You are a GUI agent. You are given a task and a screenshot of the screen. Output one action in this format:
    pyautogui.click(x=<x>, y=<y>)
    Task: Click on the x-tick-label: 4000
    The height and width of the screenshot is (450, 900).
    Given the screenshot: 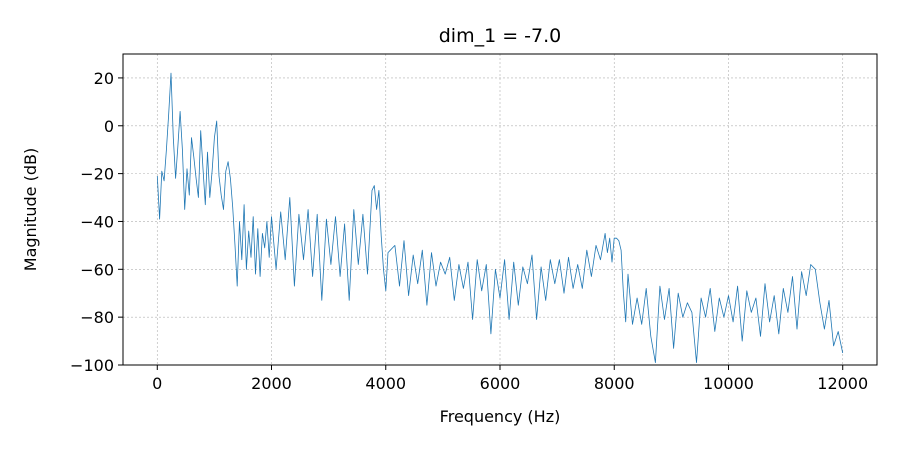 What is the action you would take?
    pyautogui.click(x=385, y=383)
    